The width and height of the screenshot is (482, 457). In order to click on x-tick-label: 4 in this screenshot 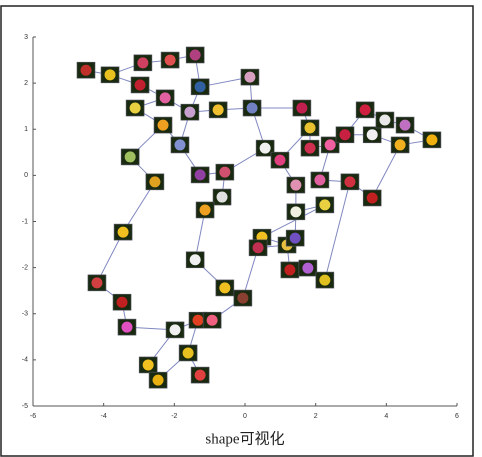, I will do `click(386, 416)`.